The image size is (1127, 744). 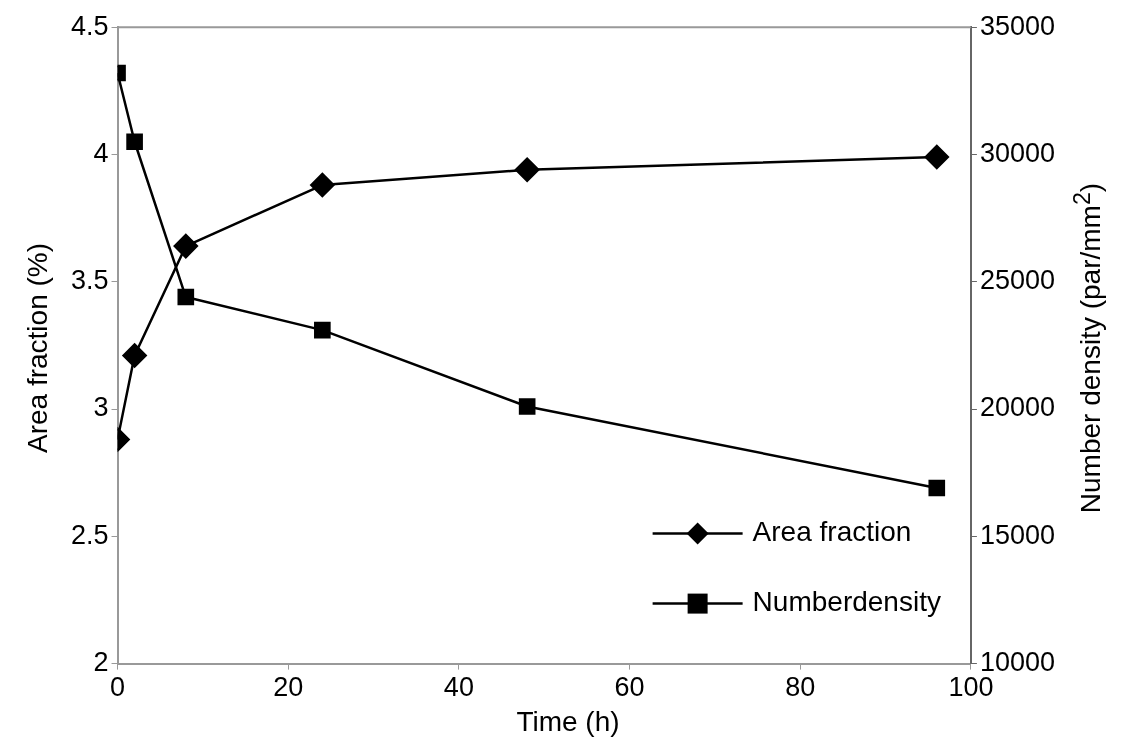 What do you see at coordinates (800, 687) in the screenshot?
I see `x-tick-label: 80` at bounding box center [800, 687].